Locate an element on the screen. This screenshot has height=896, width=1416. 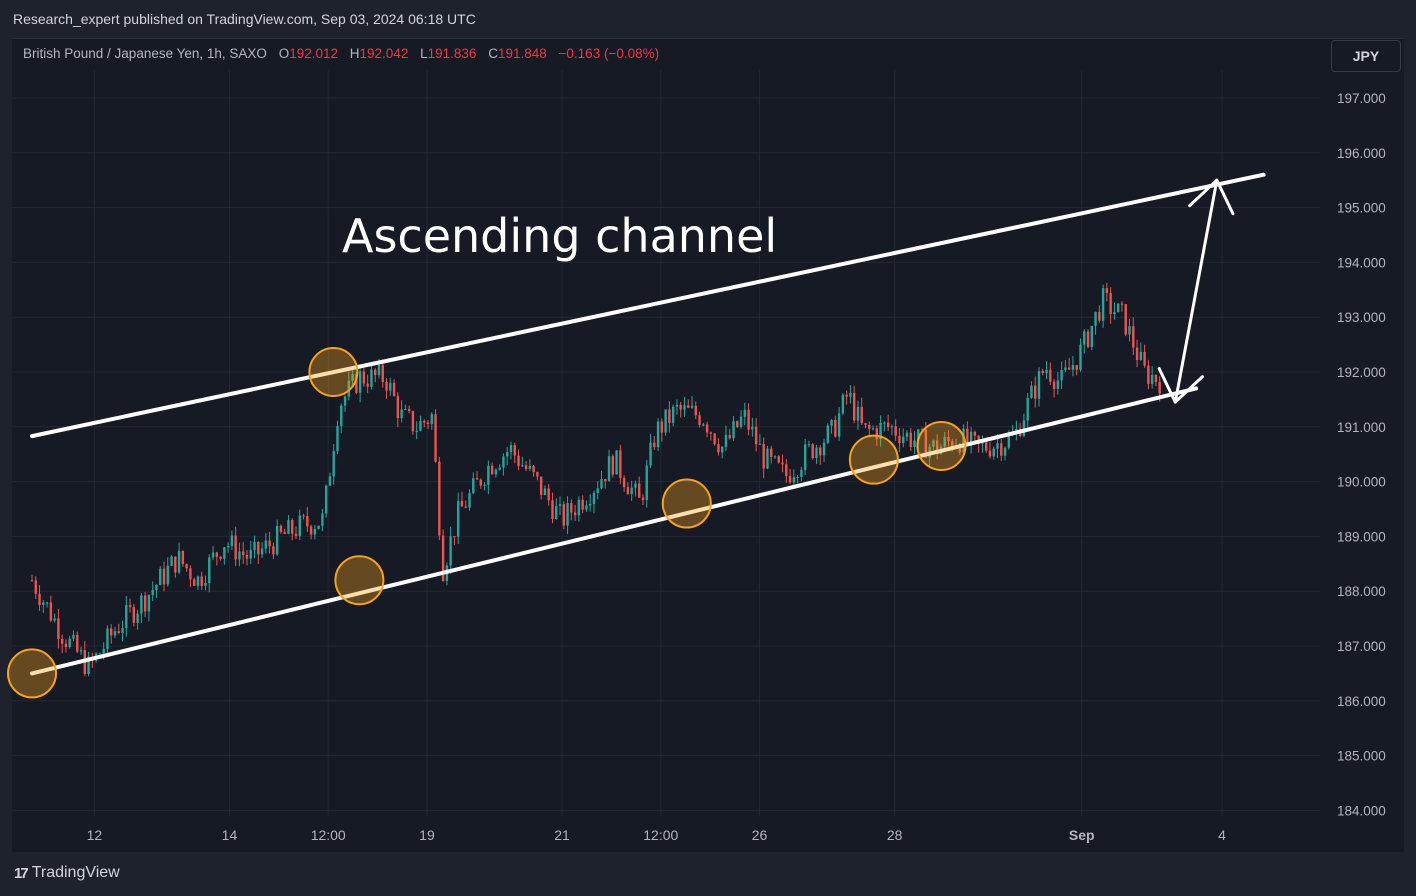
time-tick-label: 4 is located at coordinates (1222, 835).